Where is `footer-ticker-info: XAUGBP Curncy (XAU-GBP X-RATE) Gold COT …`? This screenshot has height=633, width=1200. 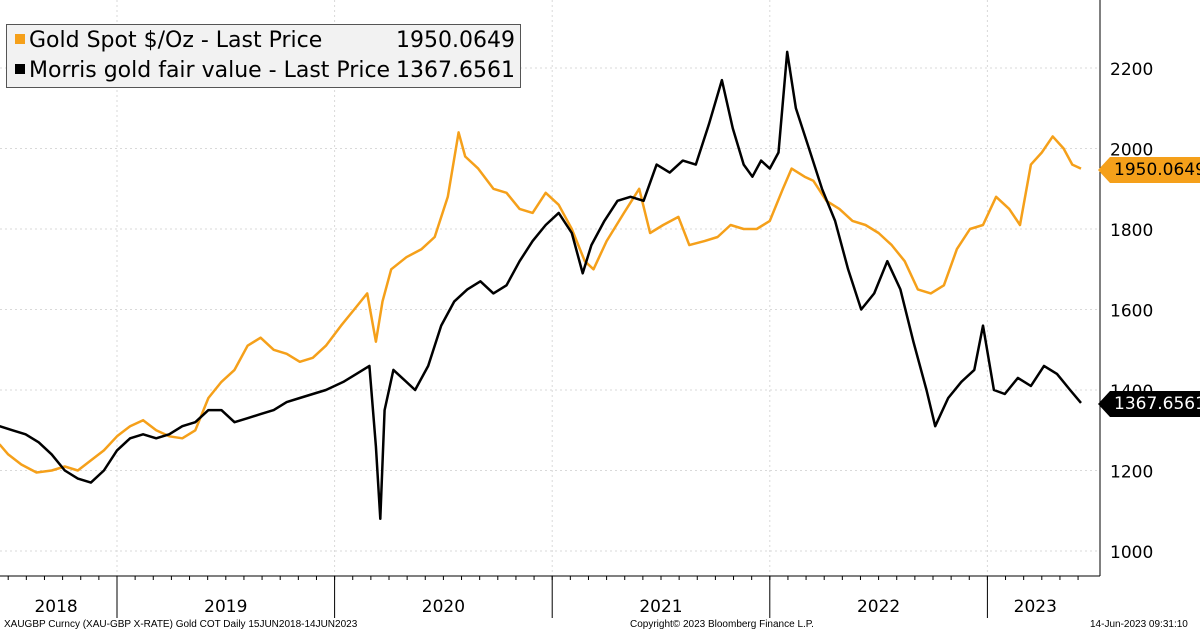
footer-ticker-info: XAUGBP Curncy (XAU-GBP X-RATE) Gold COT … is located at coordinates (181, 624).